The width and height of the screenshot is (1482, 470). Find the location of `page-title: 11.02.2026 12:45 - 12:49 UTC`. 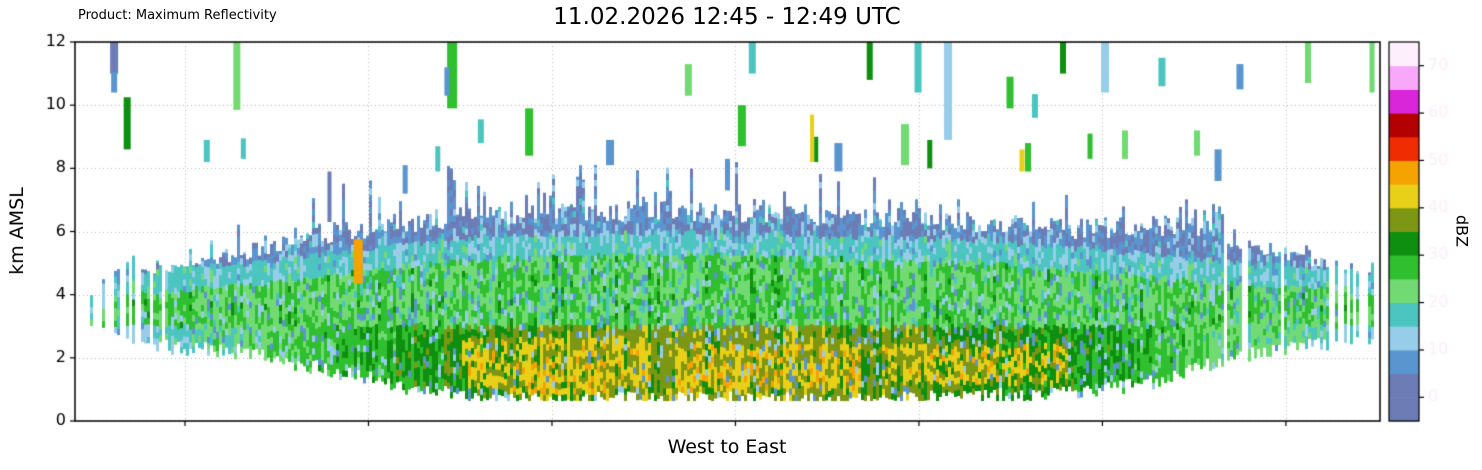

page-title: 11.02.2026 12:45 - 12:49 UTC is located at coordinates (727, 17).